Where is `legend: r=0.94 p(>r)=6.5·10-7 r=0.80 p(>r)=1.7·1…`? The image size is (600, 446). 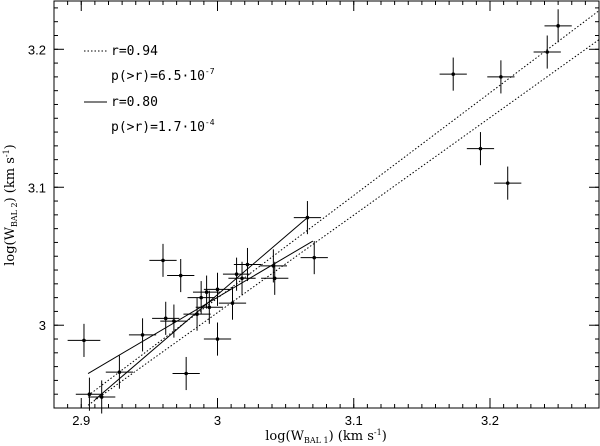
legend: r=0.94 p(>r)=6.5·10-7 r=0.80 p(>r)=1.7·1… is located at coordinates (149, 89).